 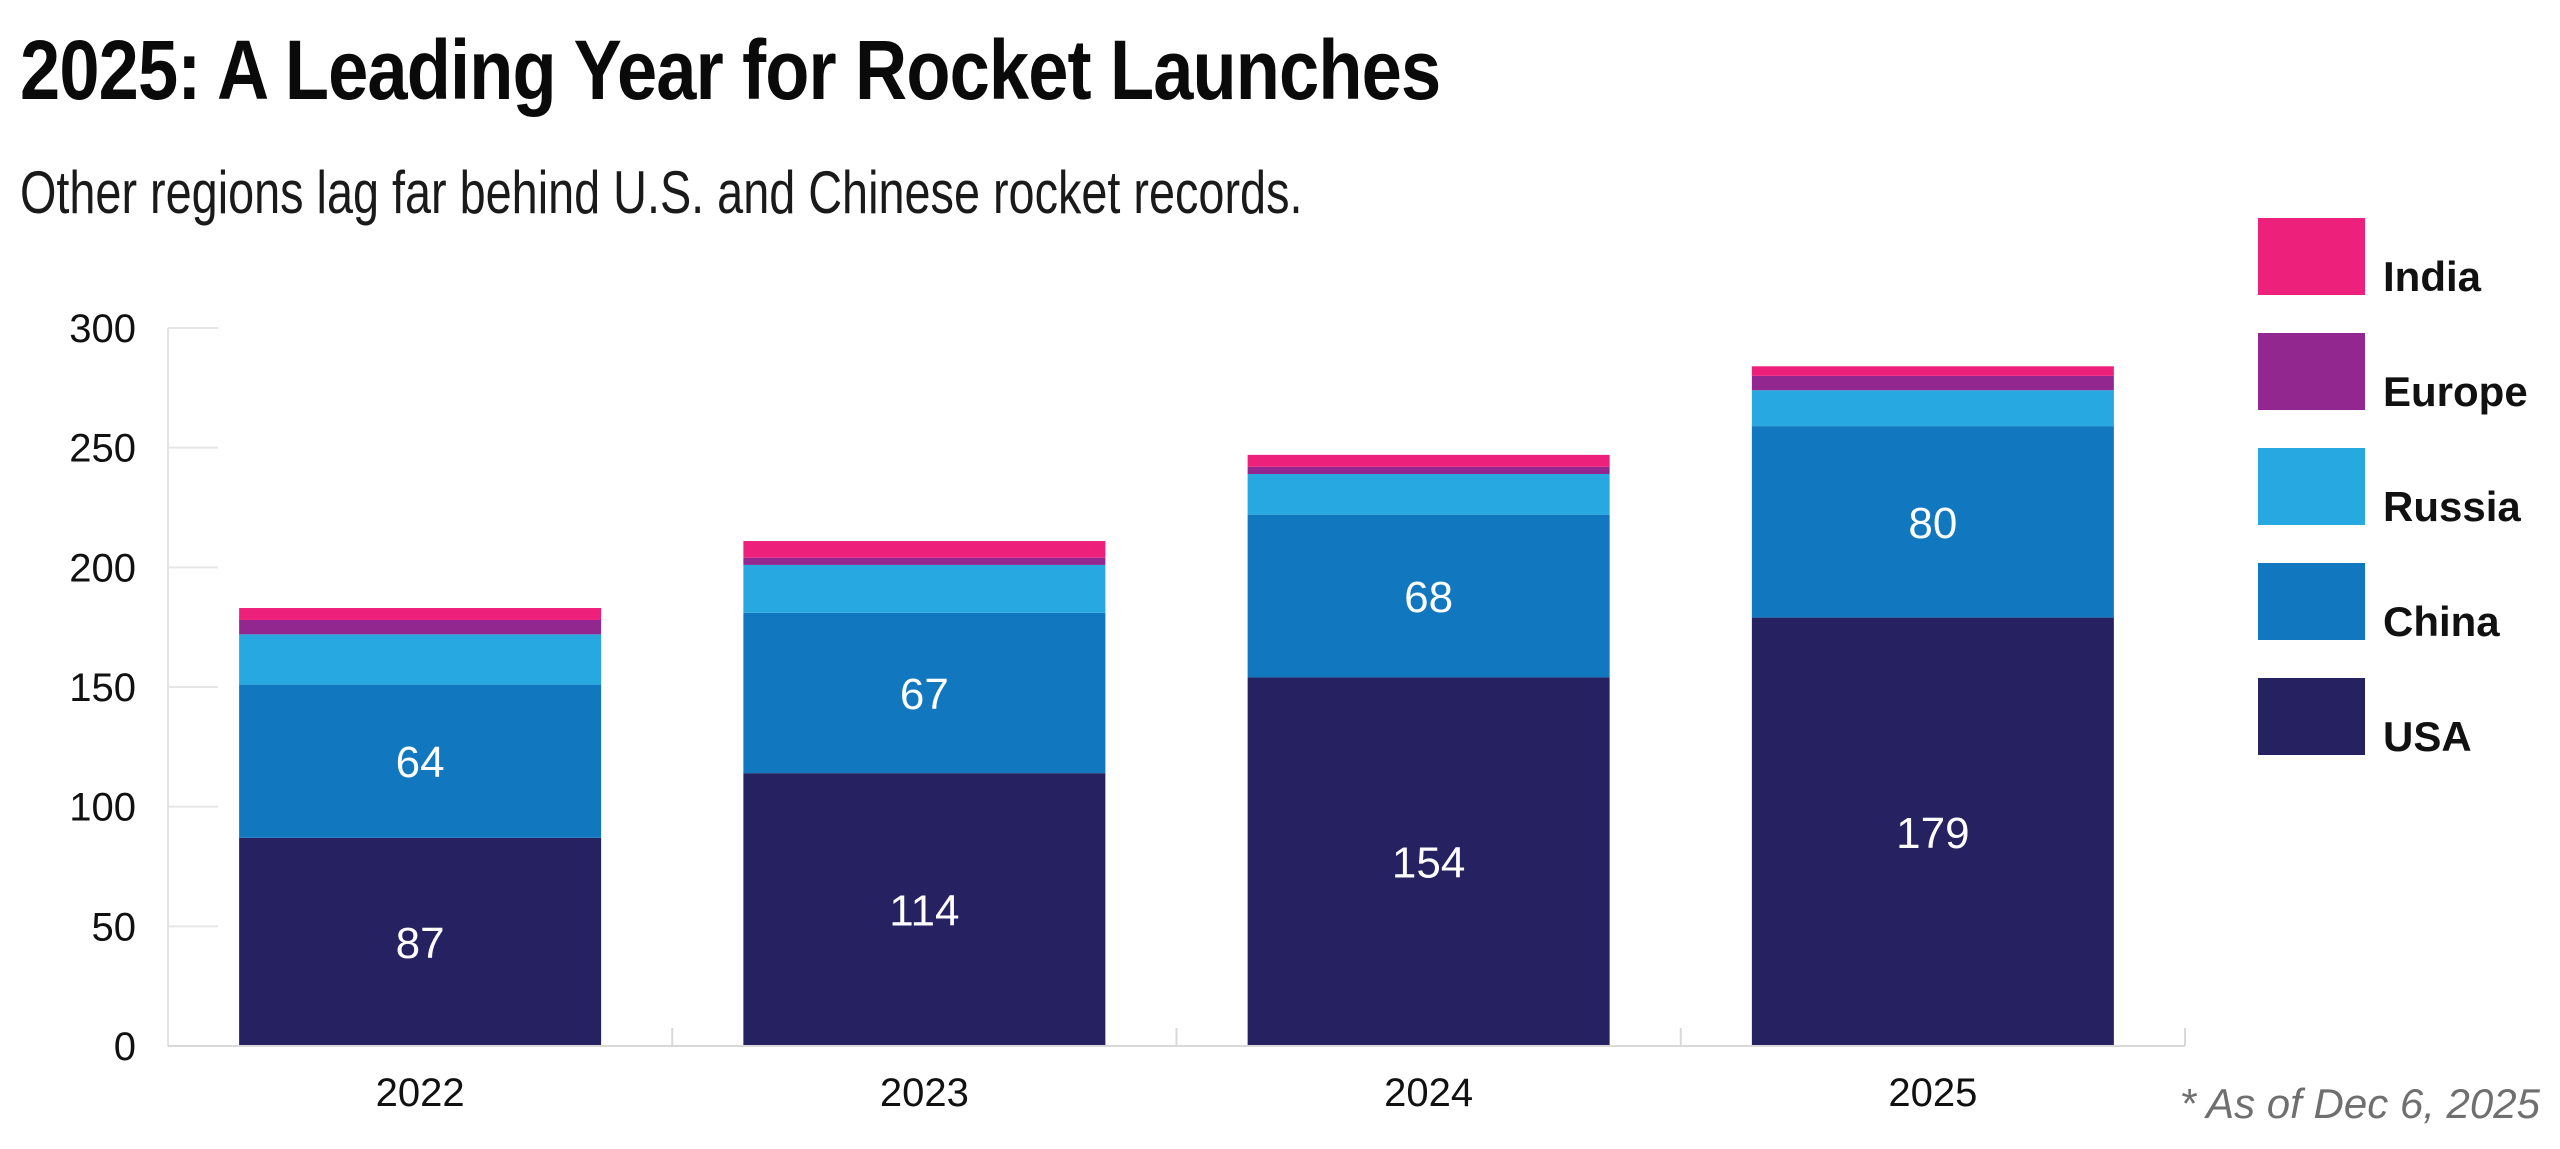 What do you see at coordinates (1932, 408) in the screenshot?
I see `bar-russia-2025` at bounding box center [1932, 408].